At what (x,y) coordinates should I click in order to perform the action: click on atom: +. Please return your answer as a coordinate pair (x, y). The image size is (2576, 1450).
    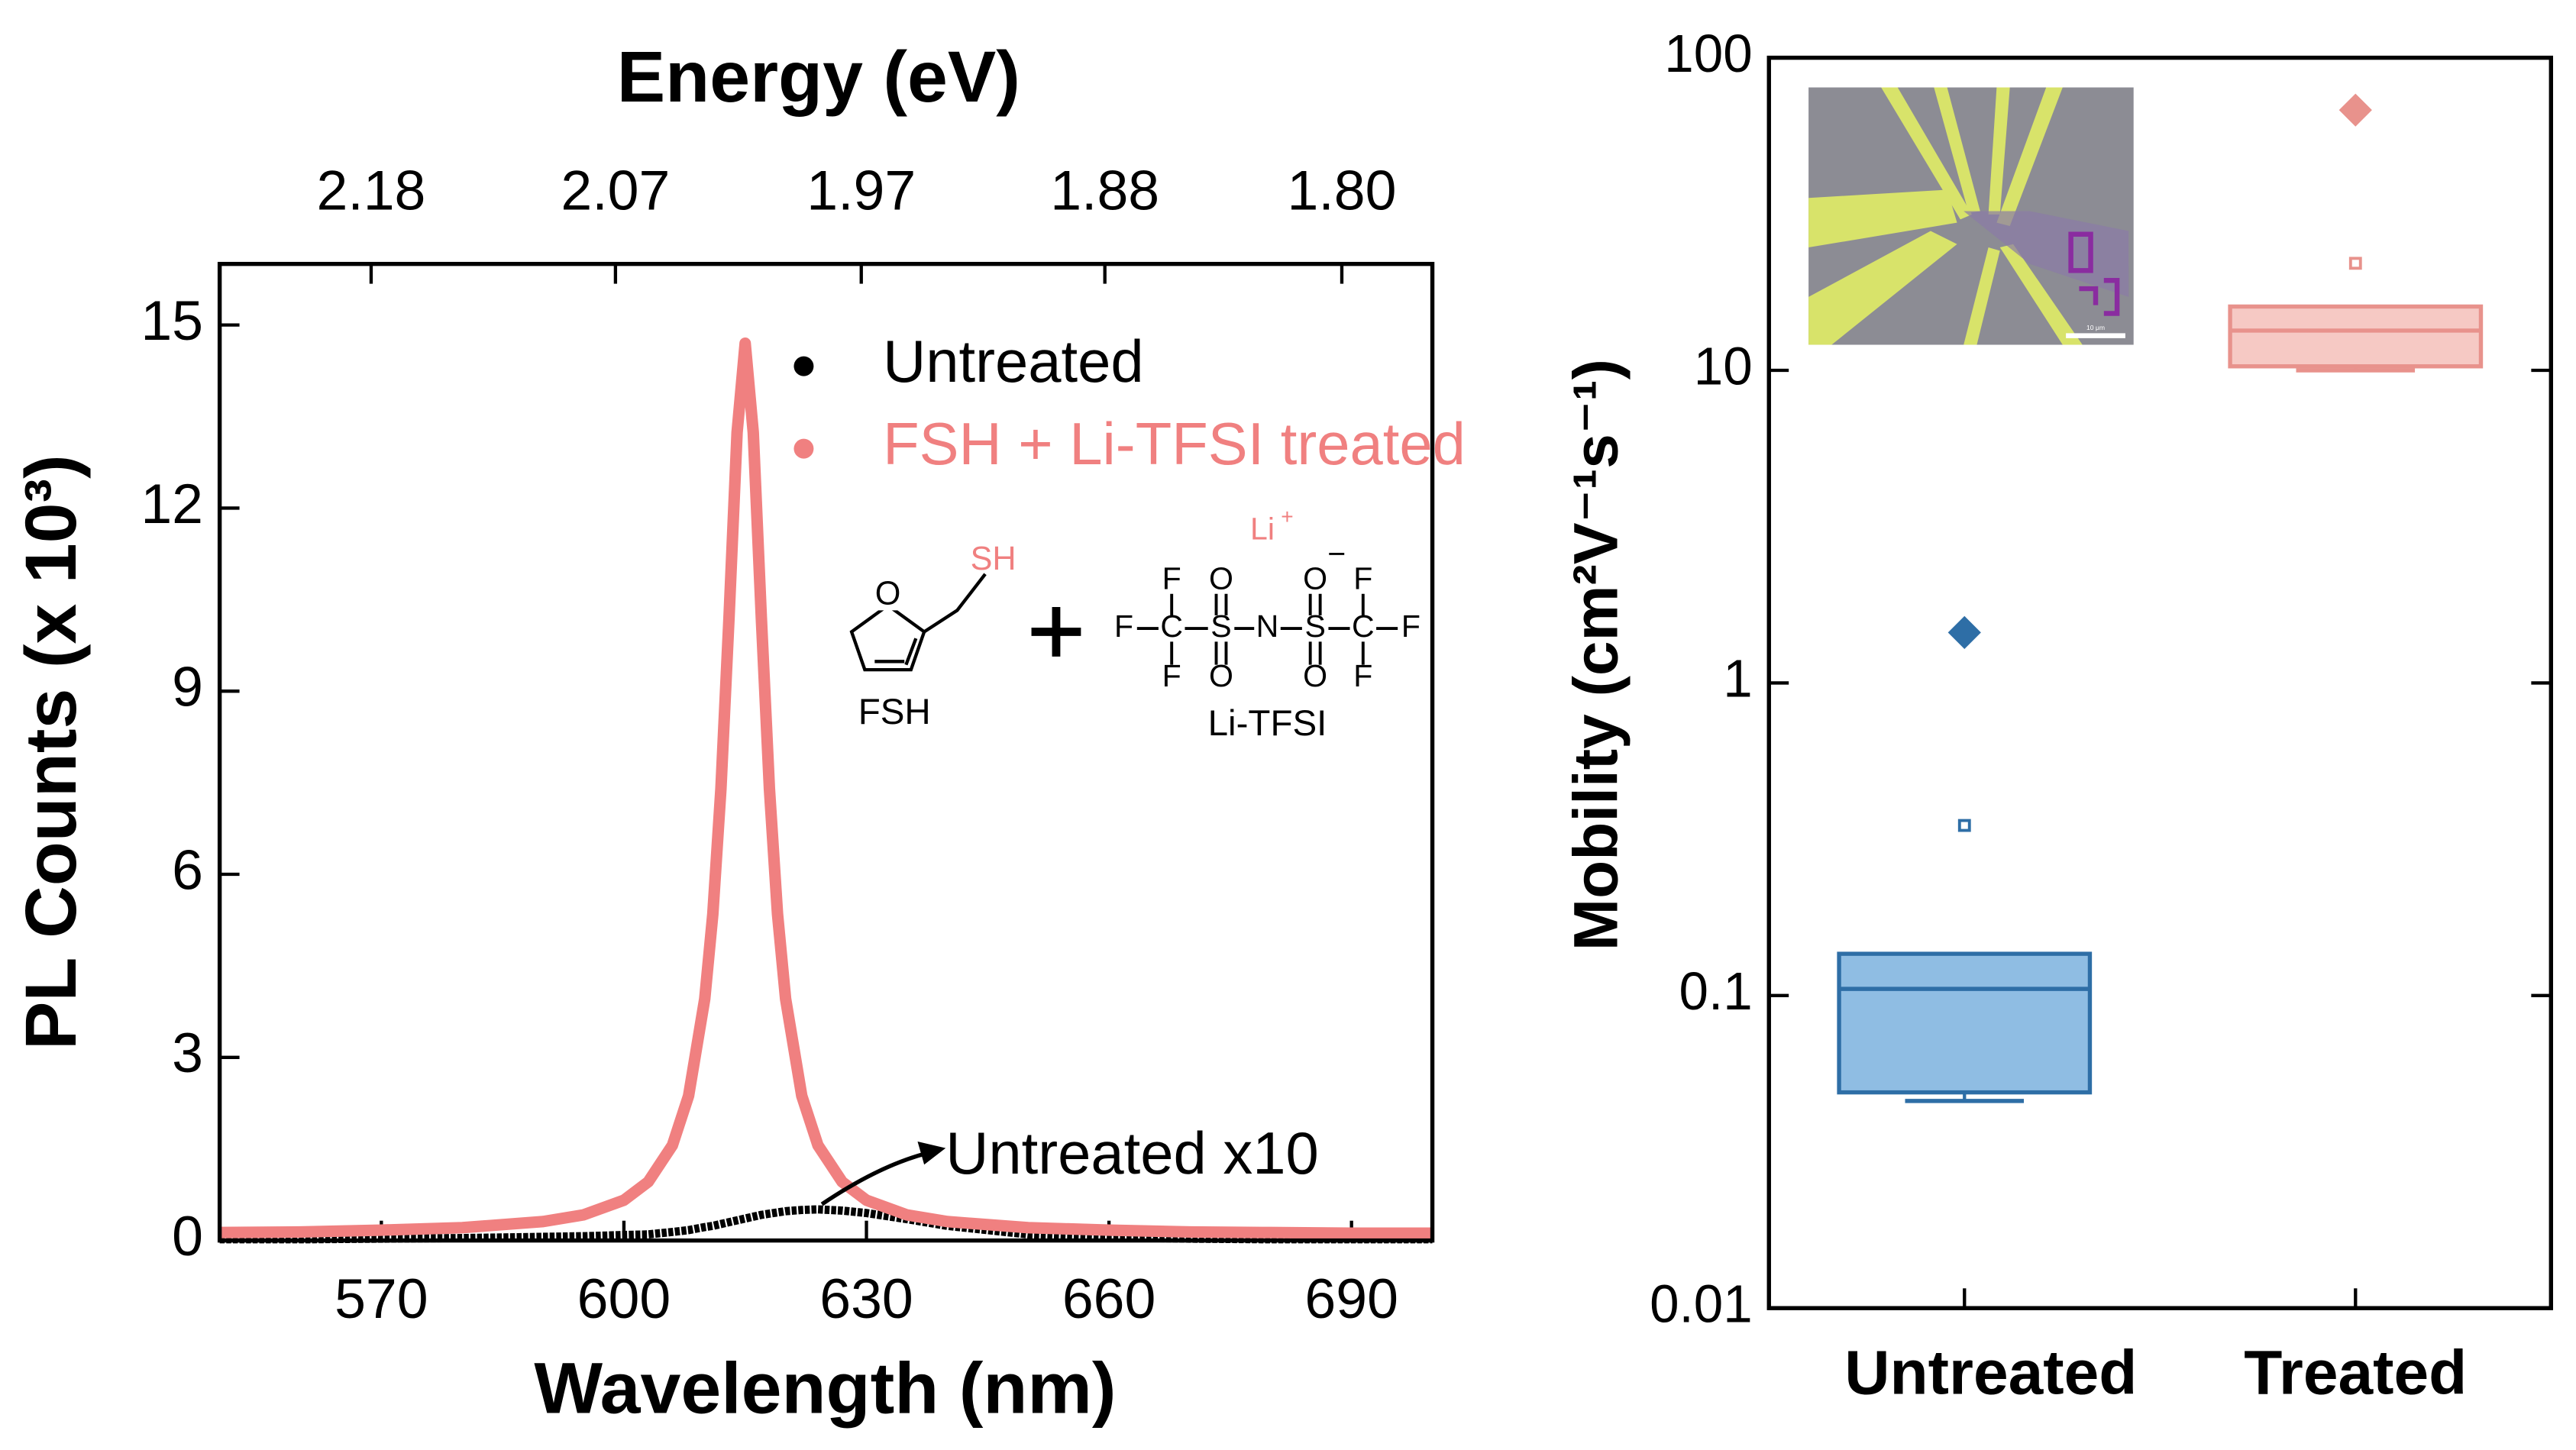
    Looking at the image, I should click on (1287, 516).